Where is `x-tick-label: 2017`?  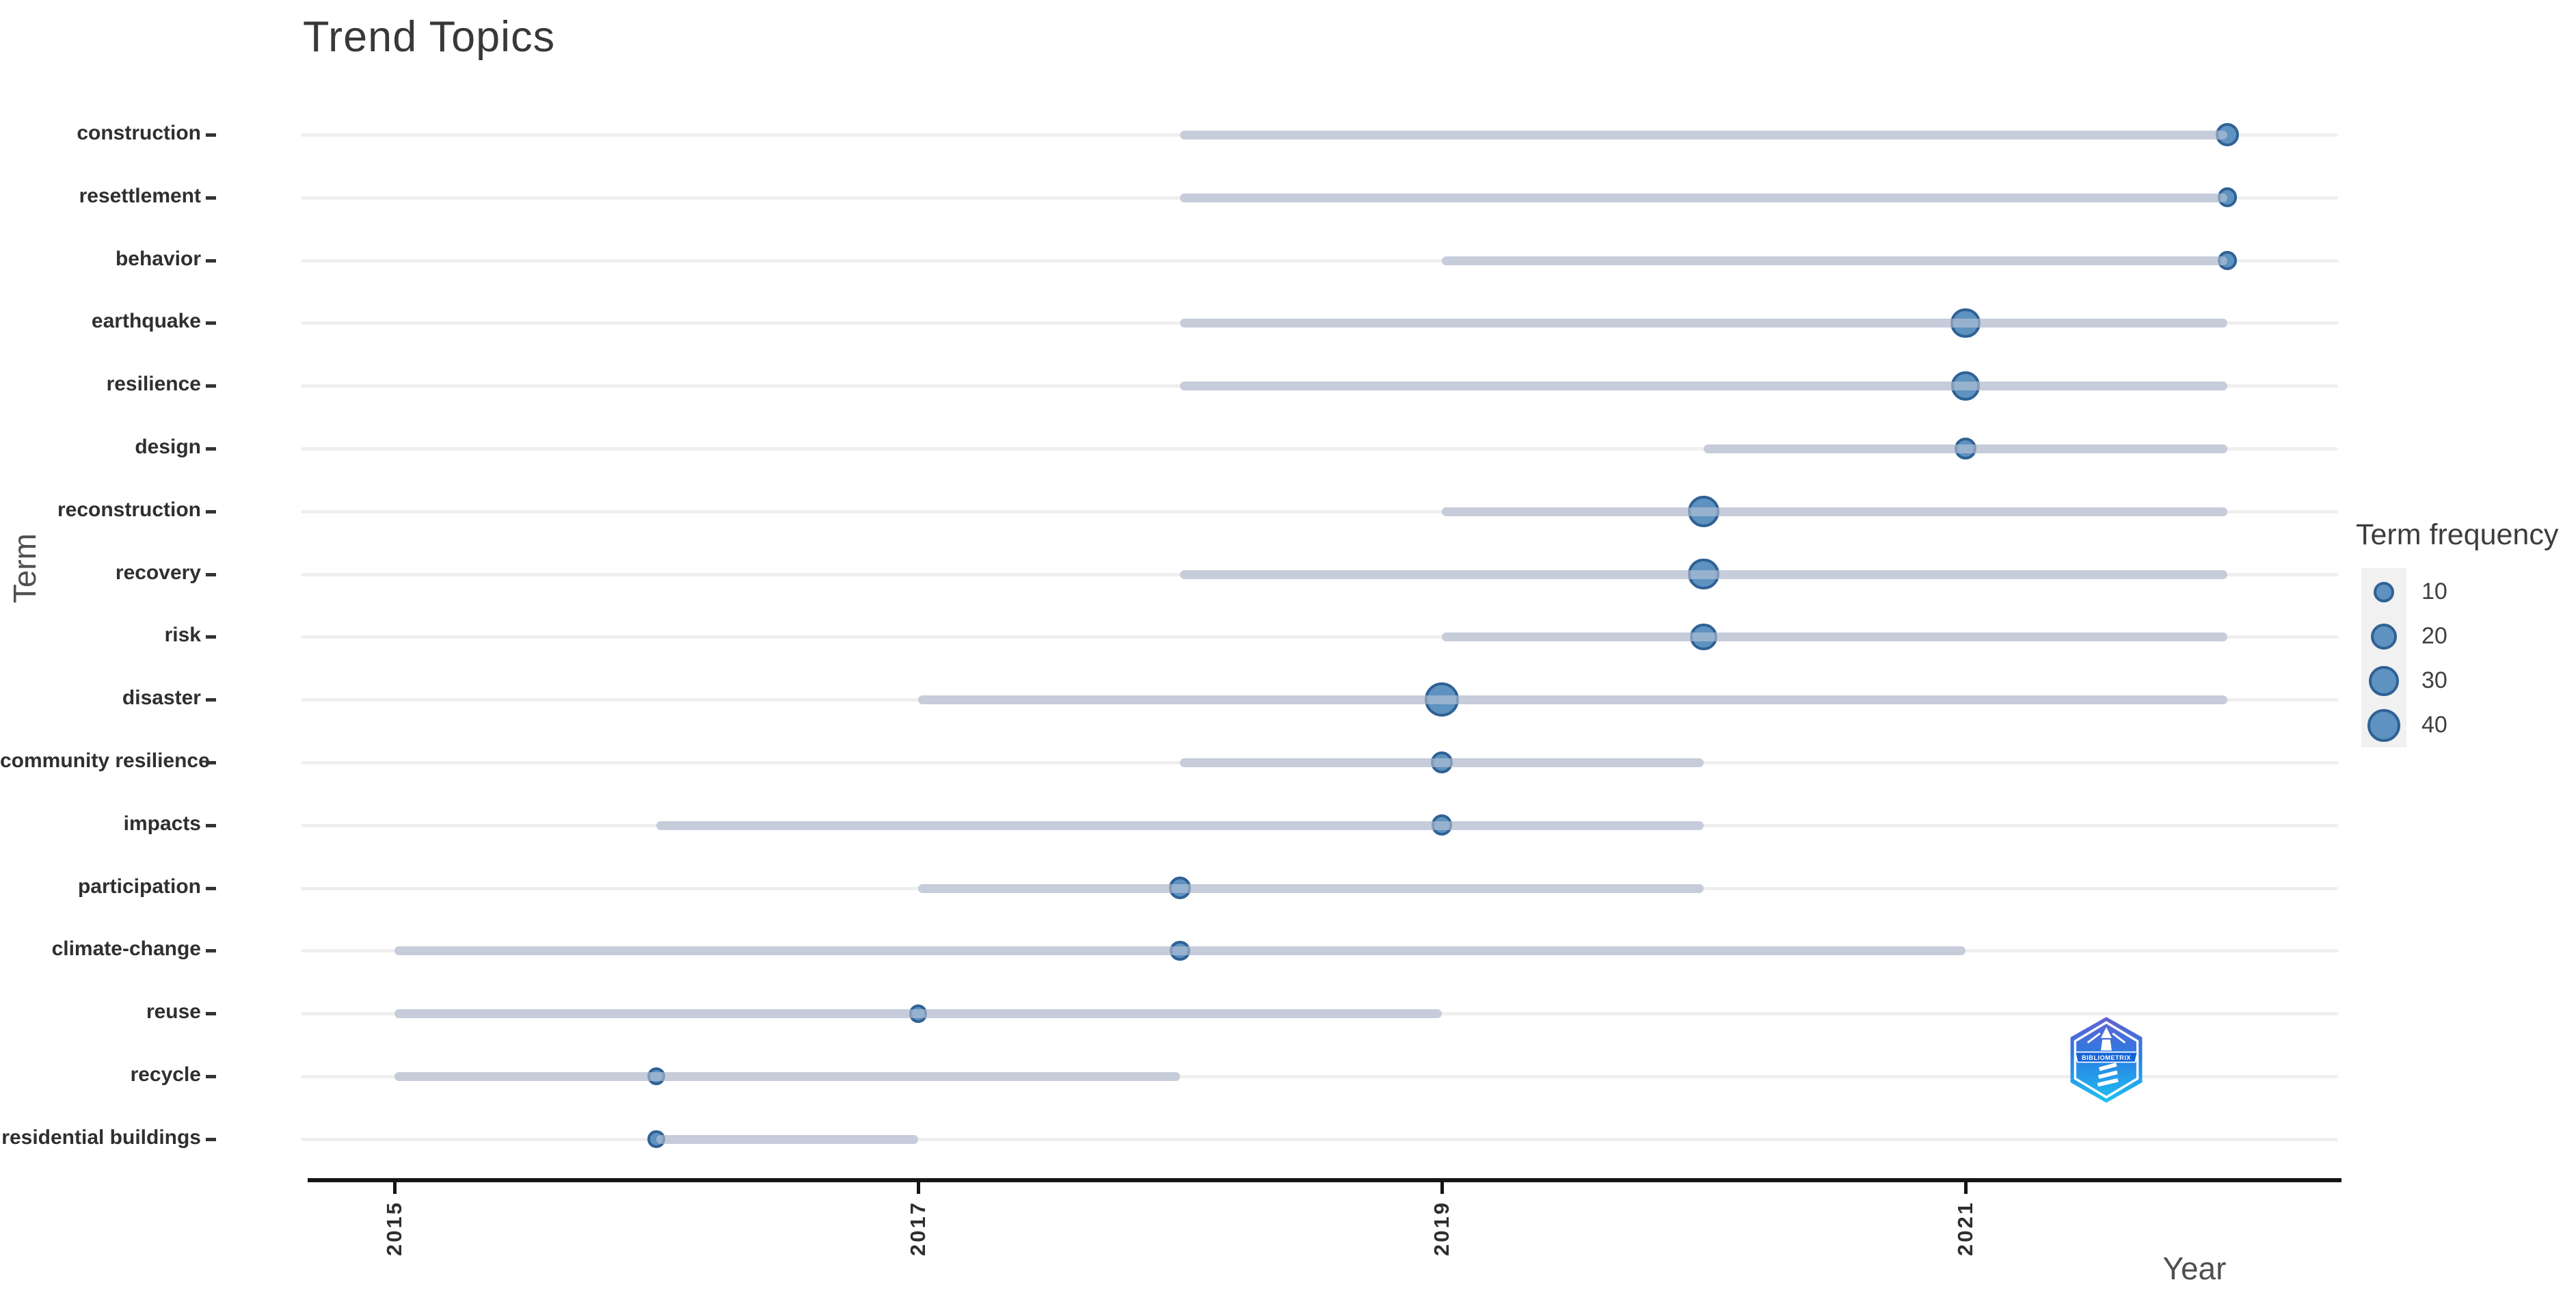 x-tick-label: 2017 is located at coordinates (918, 1245).